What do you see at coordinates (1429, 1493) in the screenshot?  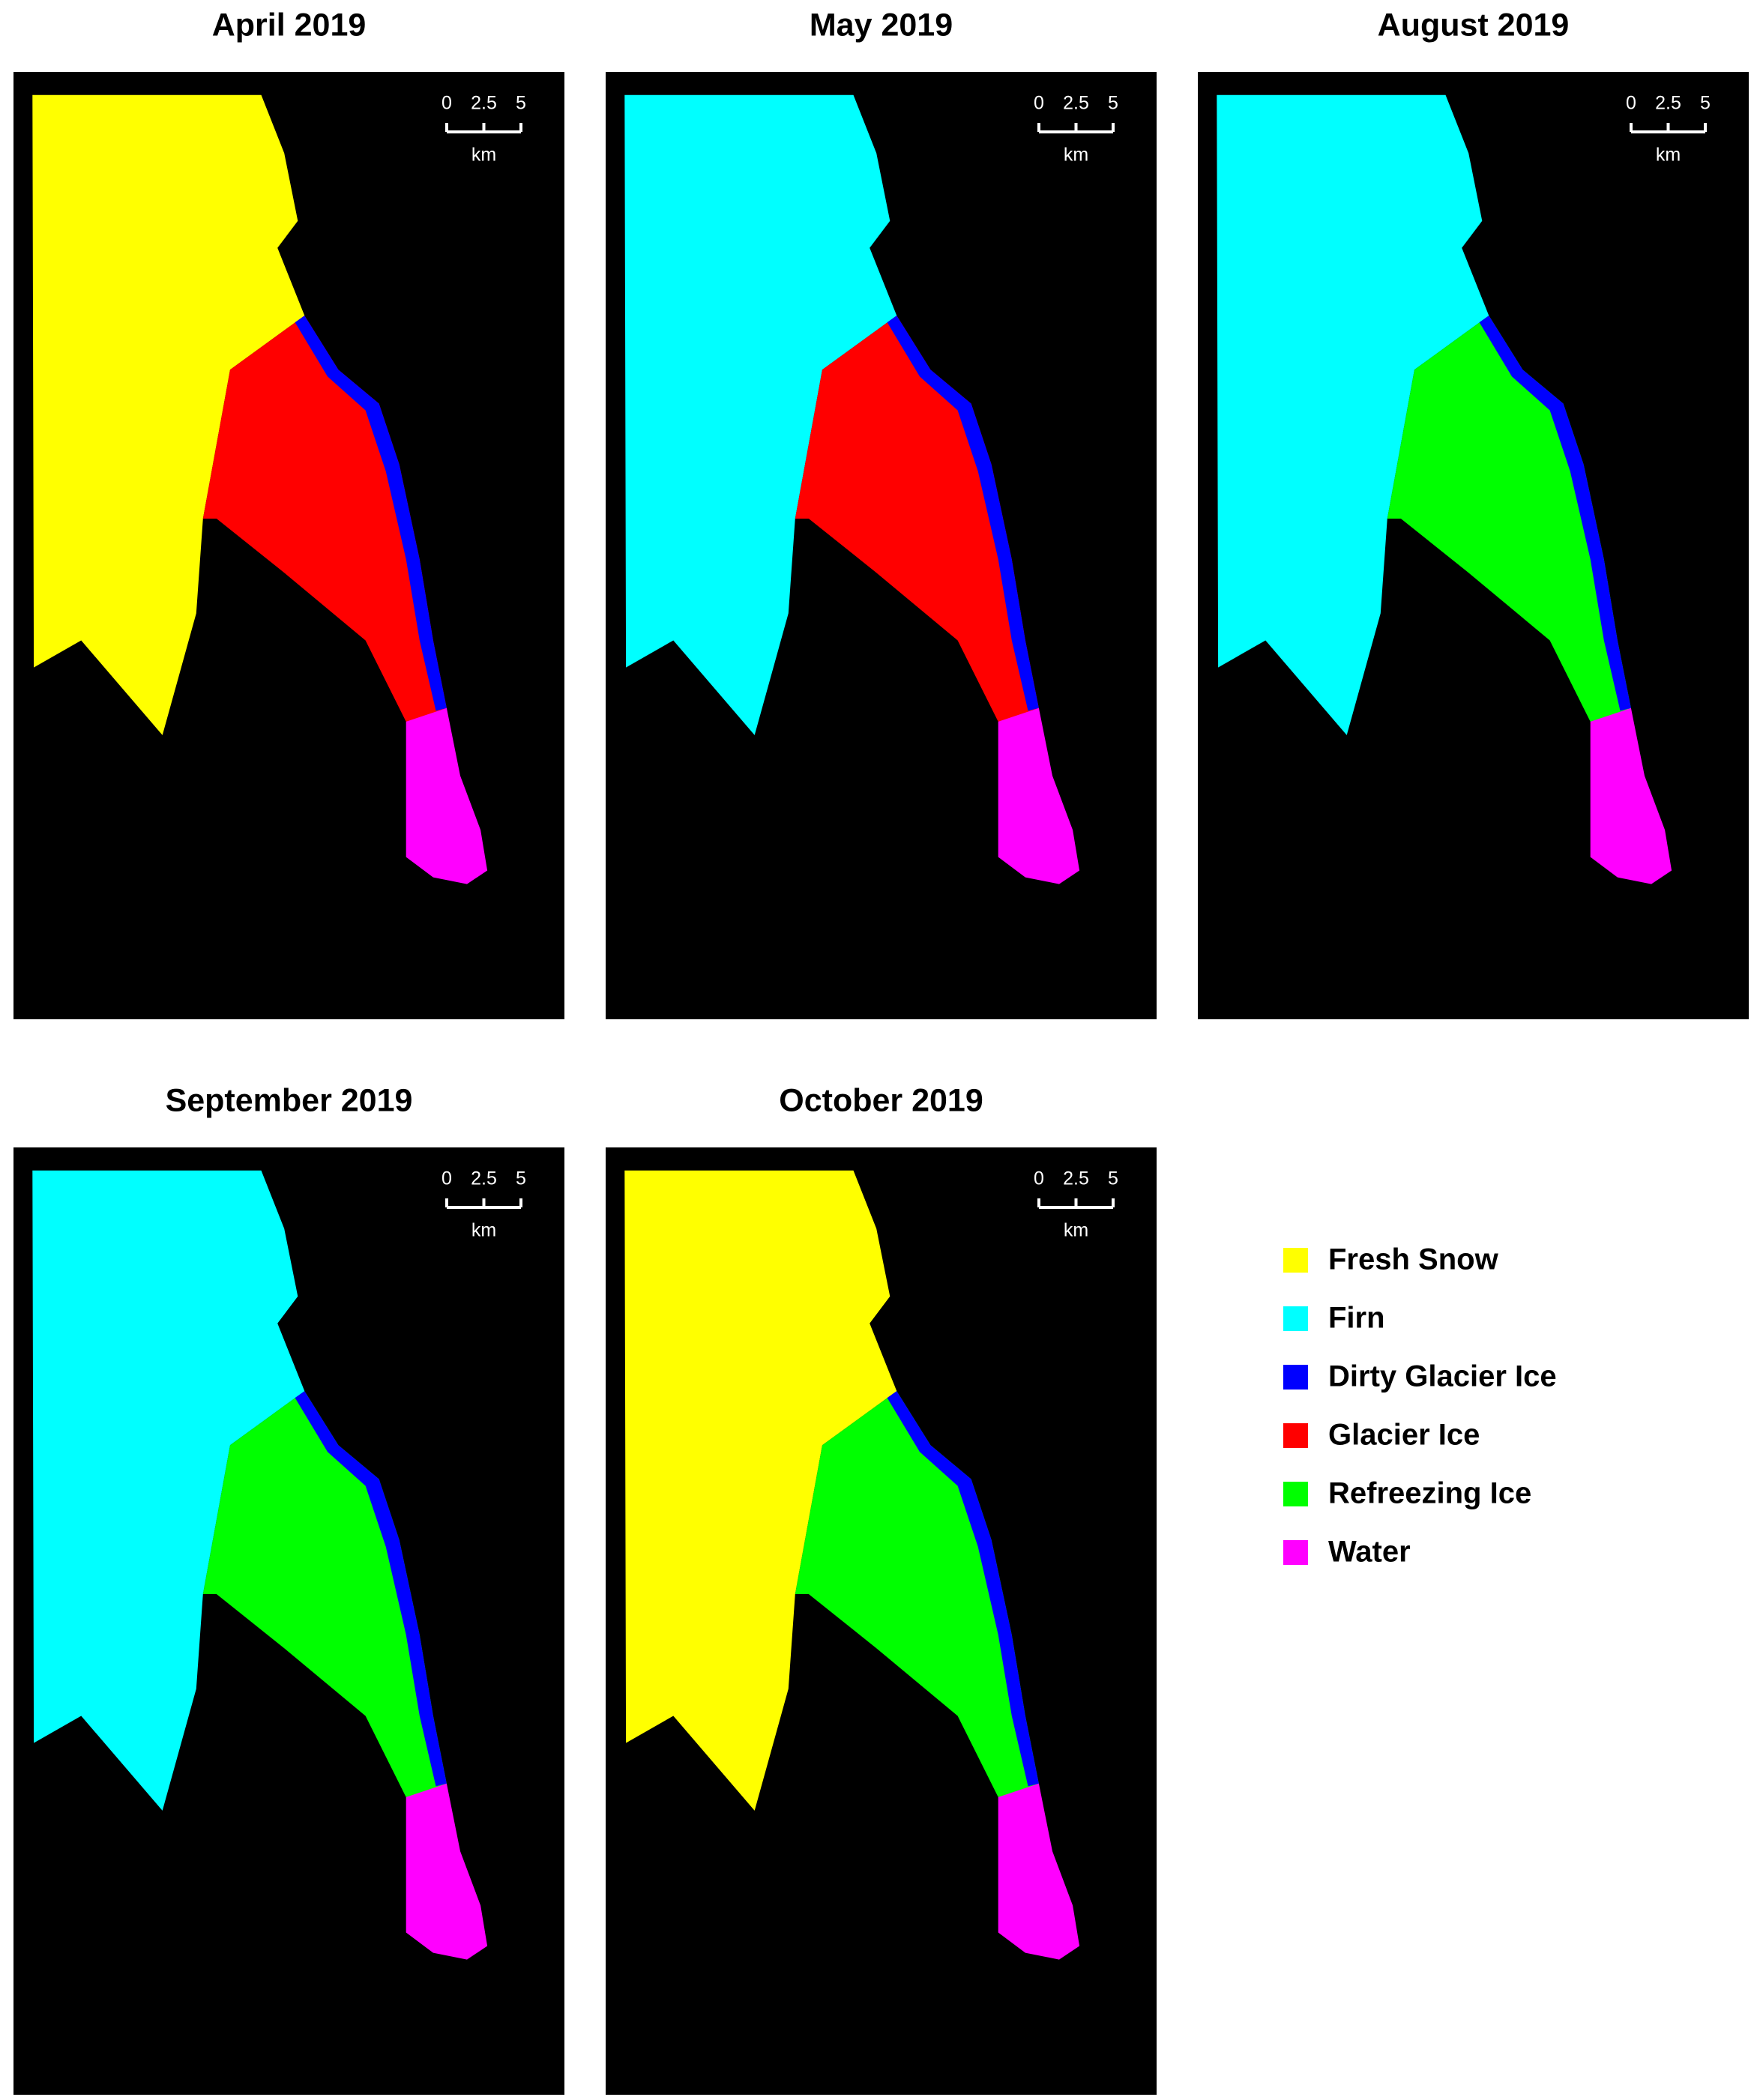 I see `legend-label: Refreezing Ice` at bounding box center [1429, 1493].